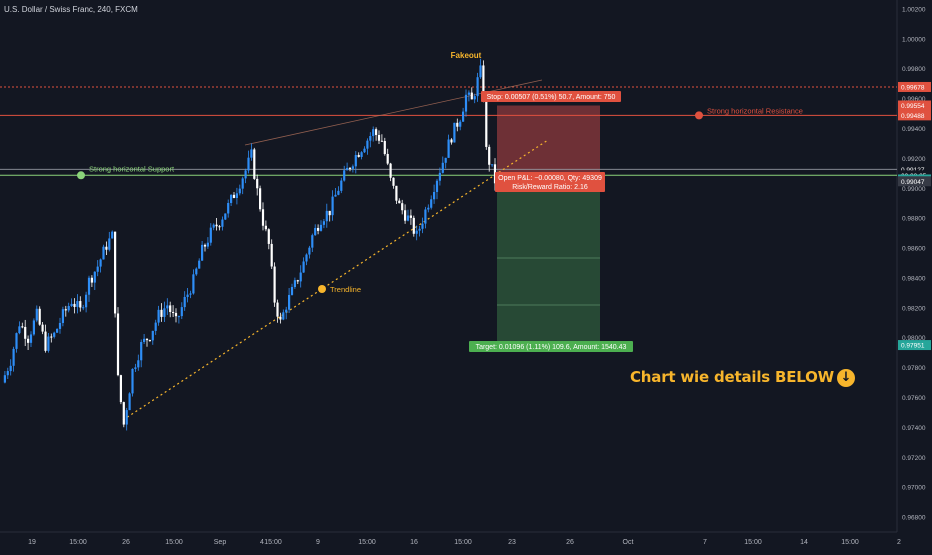  What do you see at coordinates (570, 542) in the screenshot?
I see `time-tick-label: 26` at bounding box center [570, 542].